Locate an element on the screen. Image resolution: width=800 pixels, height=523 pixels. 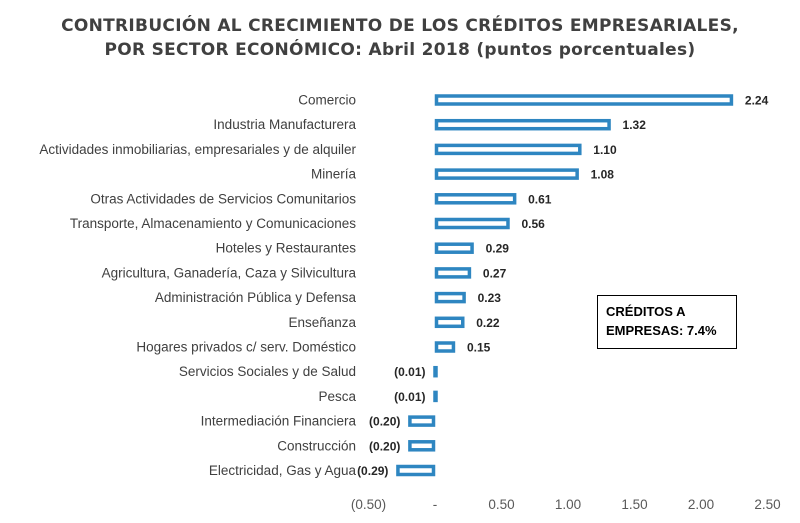
category-label: Intermediación Financiera is located at coordinates (279, 421).